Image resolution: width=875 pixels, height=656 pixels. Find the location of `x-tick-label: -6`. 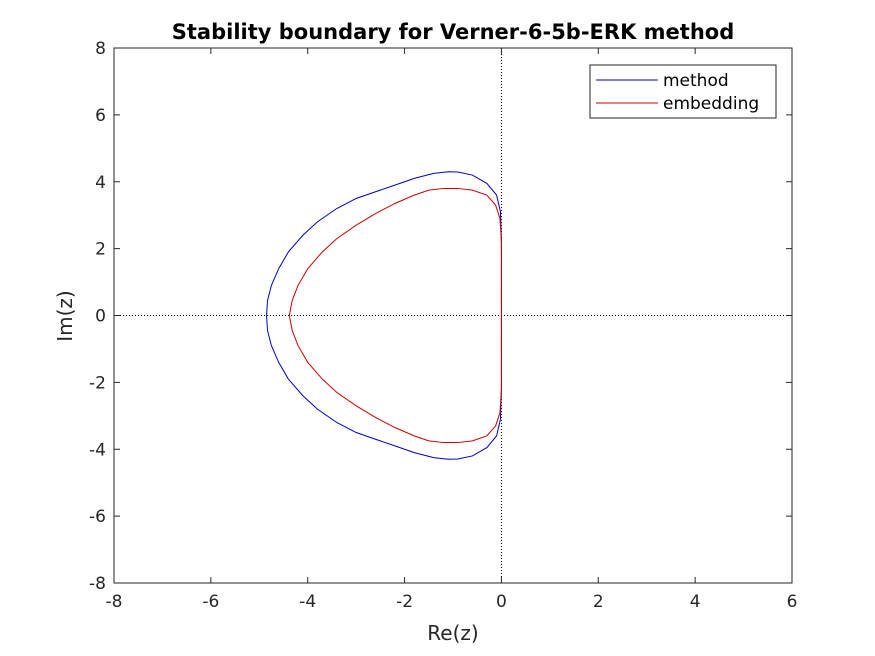

x-tick-label: -6 is located at coordinates (210, 602).